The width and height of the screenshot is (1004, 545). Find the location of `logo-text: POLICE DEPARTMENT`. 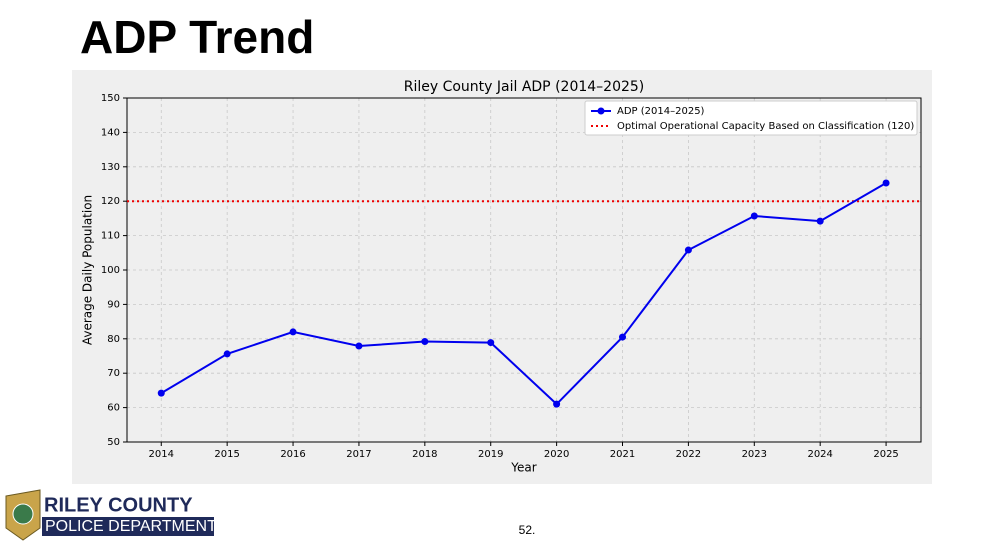

logo-text: POLICE DEPARTMENT is located at coordinates (131, 526).